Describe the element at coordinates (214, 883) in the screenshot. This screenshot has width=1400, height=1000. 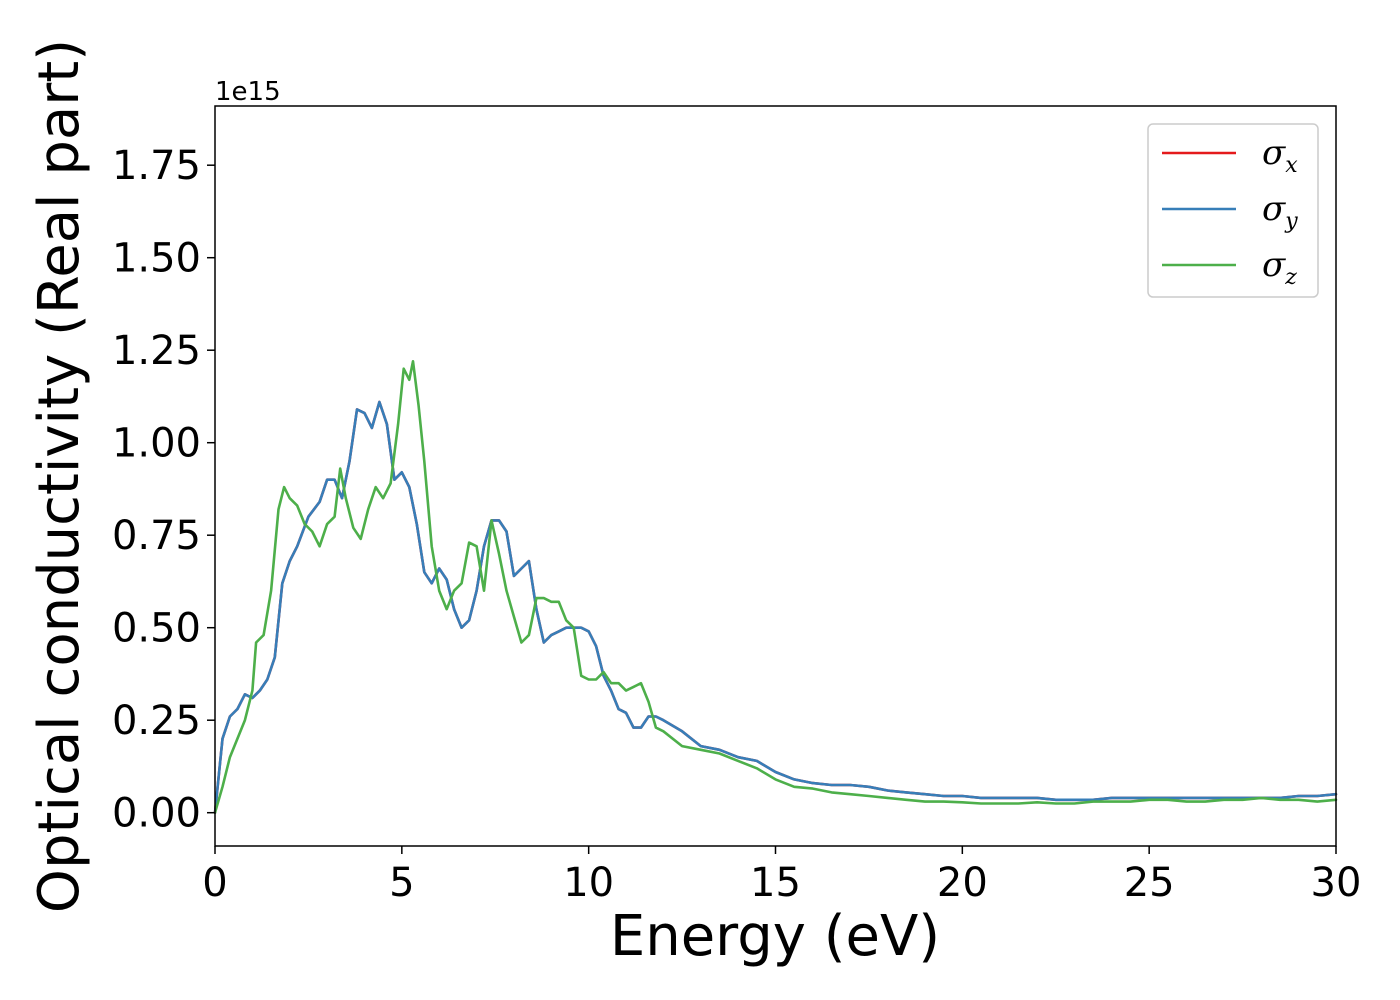
I see `x-tick-label: 0` at that location.